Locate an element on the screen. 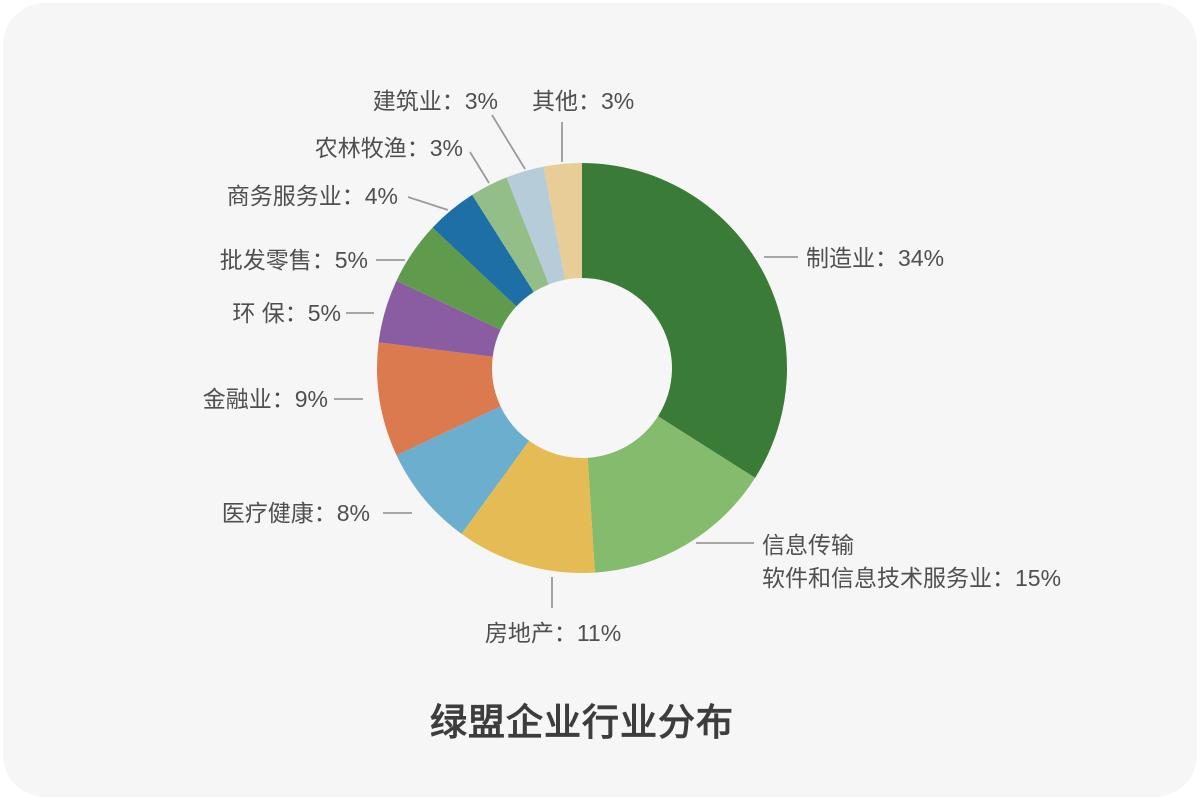  pie-slice-agriculture is located at coordinates (510, 235).